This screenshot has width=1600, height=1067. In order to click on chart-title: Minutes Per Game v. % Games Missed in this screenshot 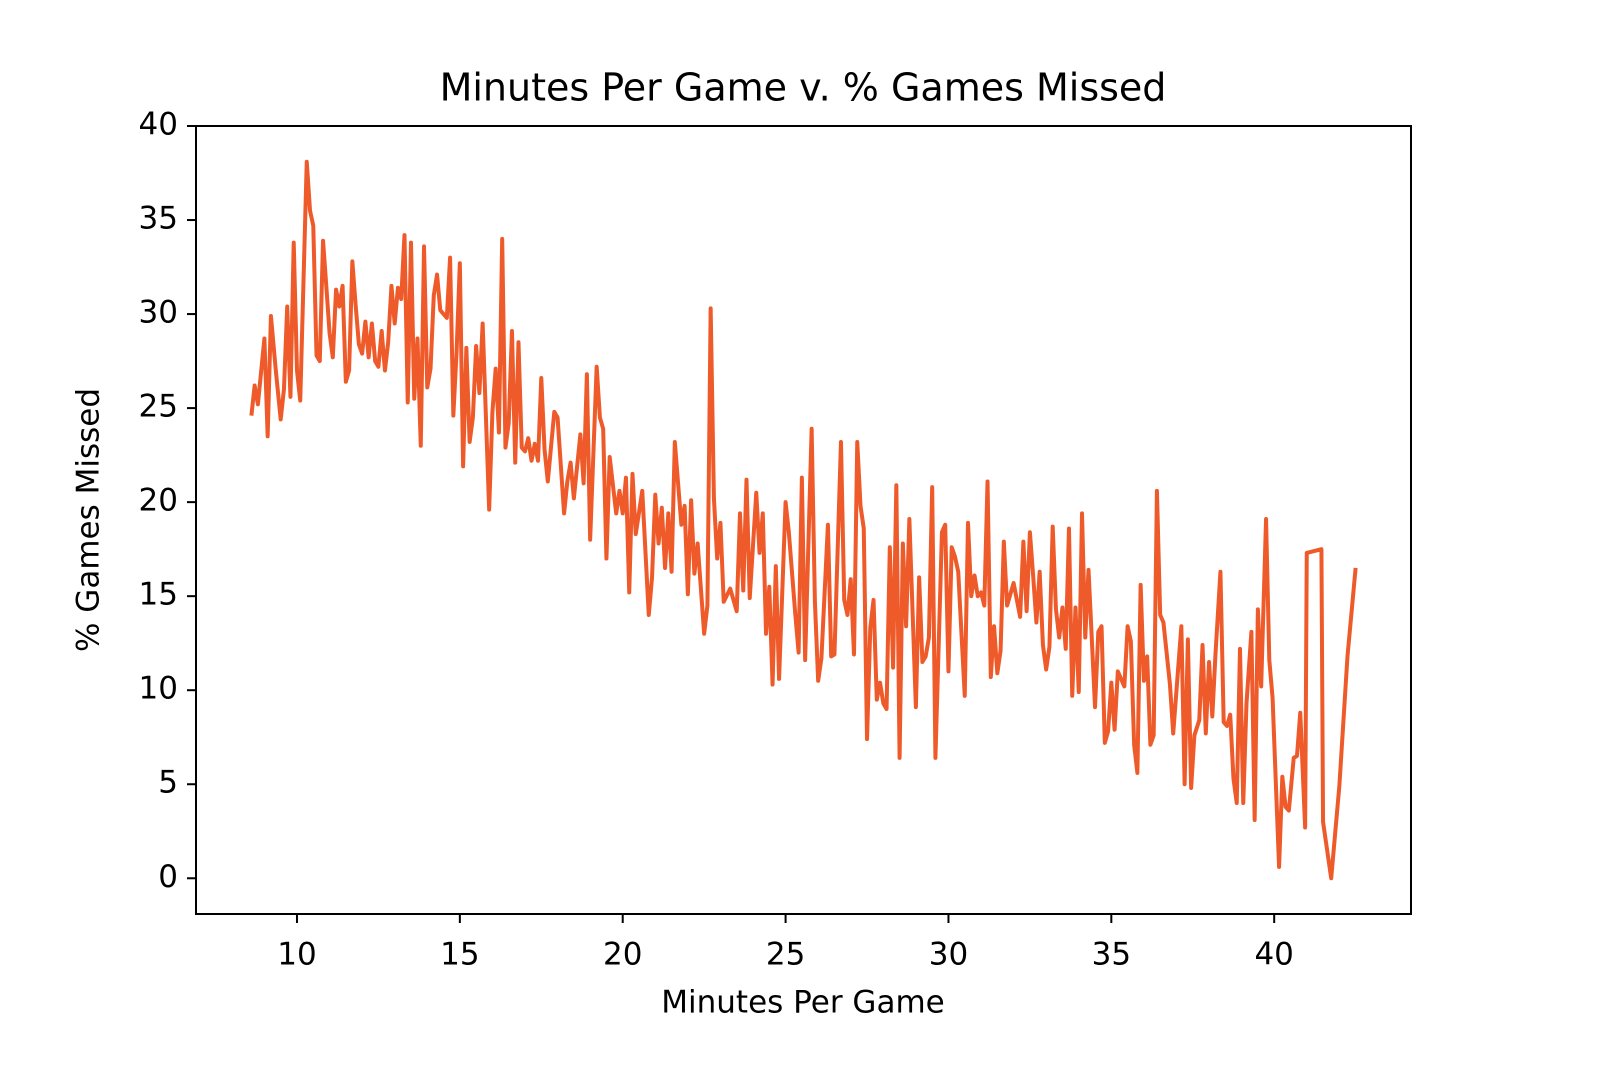, I will do `click(803, 88)`.